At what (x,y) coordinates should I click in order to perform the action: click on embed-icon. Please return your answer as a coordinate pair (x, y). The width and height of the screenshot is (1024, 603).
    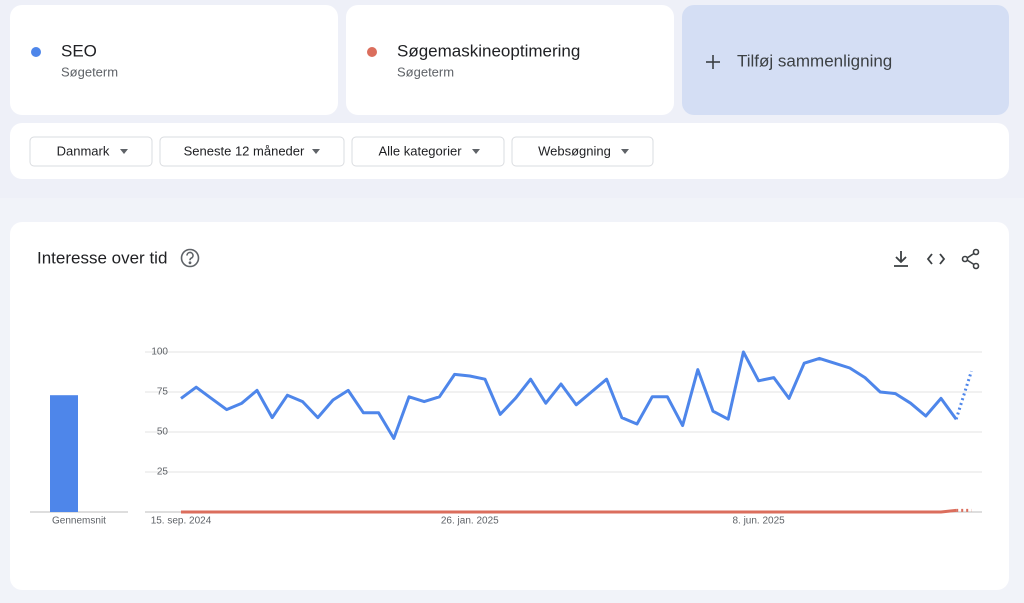
    Looking at the image, I should click on (936, 259).